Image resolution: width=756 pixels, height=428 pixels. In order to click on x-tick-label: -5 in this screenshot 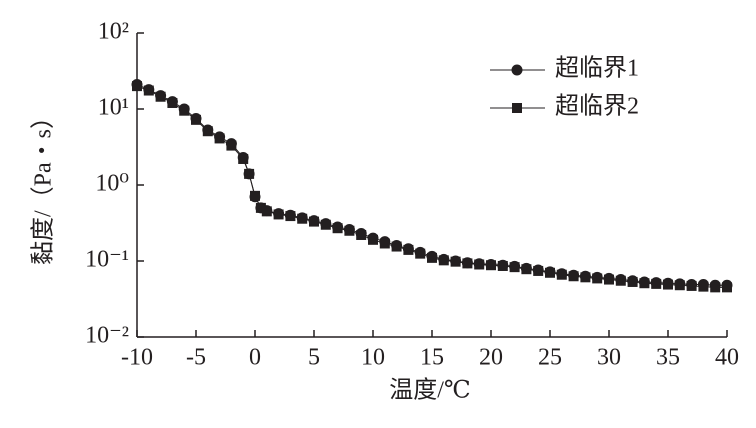, I will do `click(196, 358)`.